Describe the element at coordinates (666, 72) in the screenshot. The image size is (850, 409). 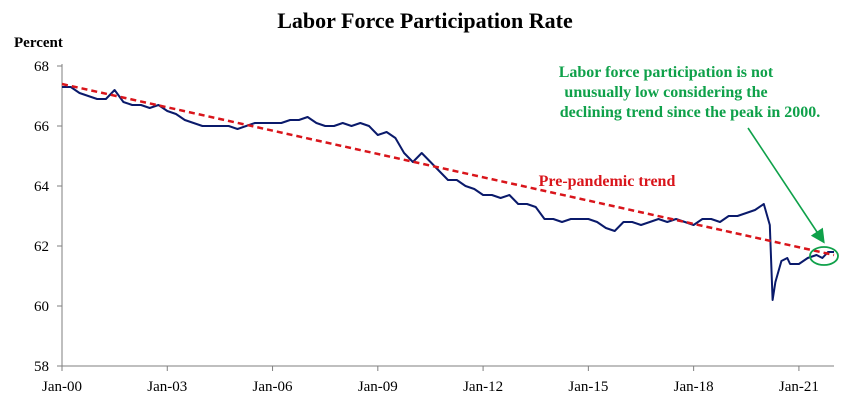
I see `annotation-note-line-1: Labor force participation is not` at that location.